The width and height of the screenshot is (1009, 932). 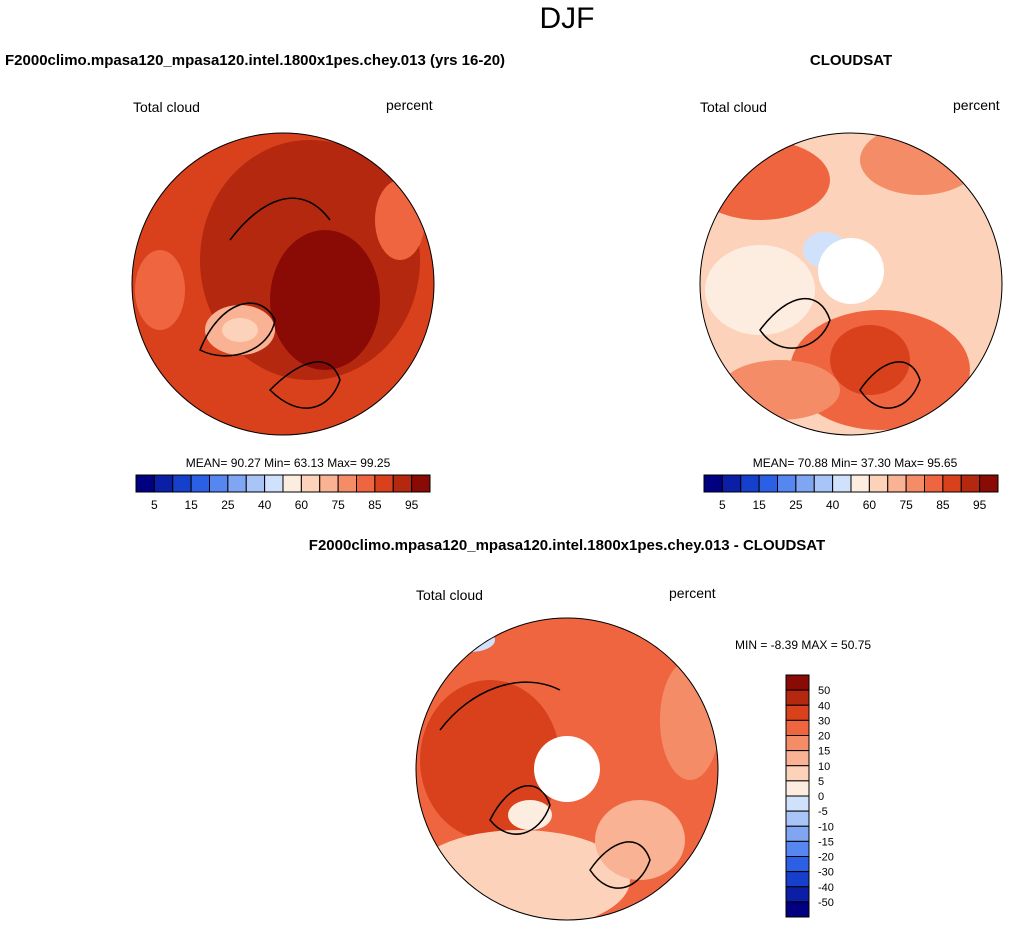 What do you see at coordinates (826, 827) in the screenshot?
I see `colorbar-label: -10` at bounding box center [826, 827].